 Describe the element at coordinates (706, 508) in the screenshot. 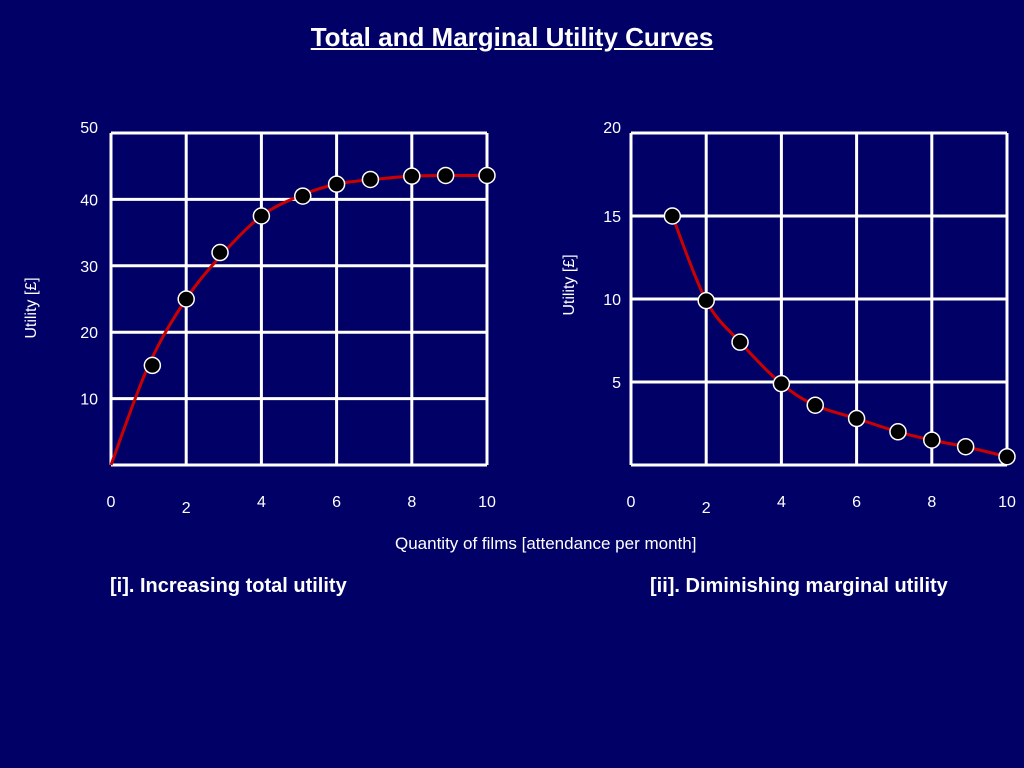

I see `marginal-x-tick-label: 2` at that location.